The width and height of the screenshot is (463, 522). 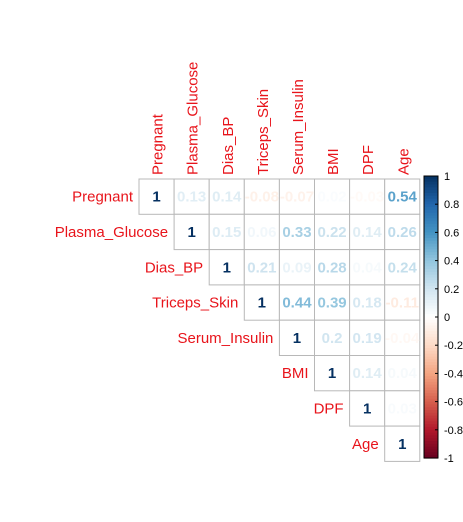 I want to click on corr-value-BMI-BMI: 1, so click(x=332, y=373).